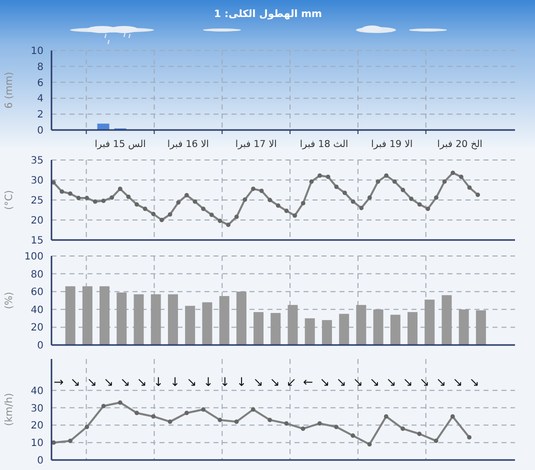 The width and height of the screenshot is (535, 470). I want to click on x-tick-label: الا 19 فبرا, so click(392, 144).